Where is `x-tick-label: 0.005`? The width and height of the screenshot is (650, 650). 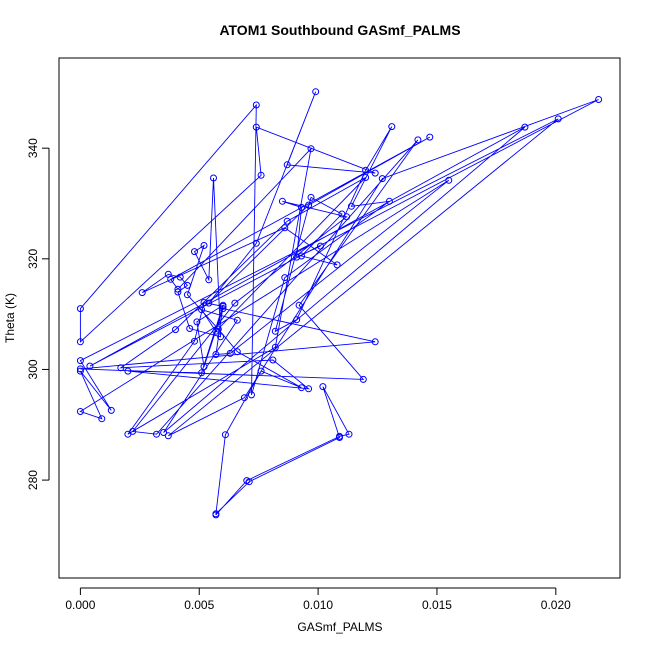
x-tick-label: 0.005 is located at coordinates (199, 605).